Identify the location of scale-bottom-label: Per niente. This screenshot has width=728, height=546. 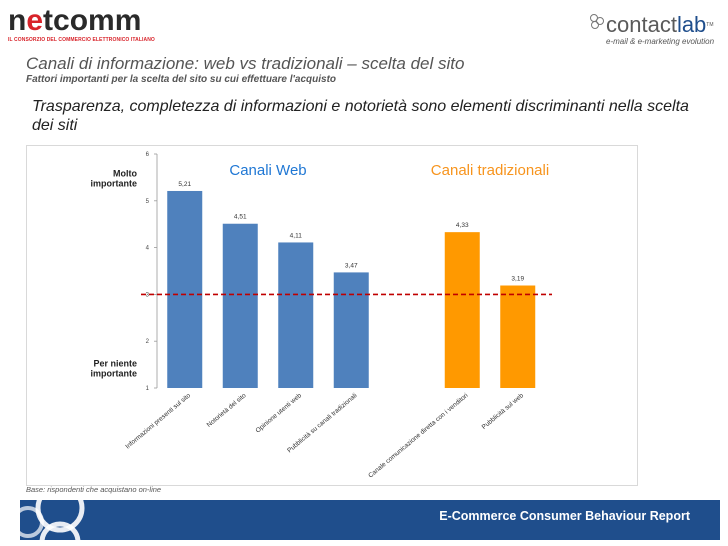
(115, 363).